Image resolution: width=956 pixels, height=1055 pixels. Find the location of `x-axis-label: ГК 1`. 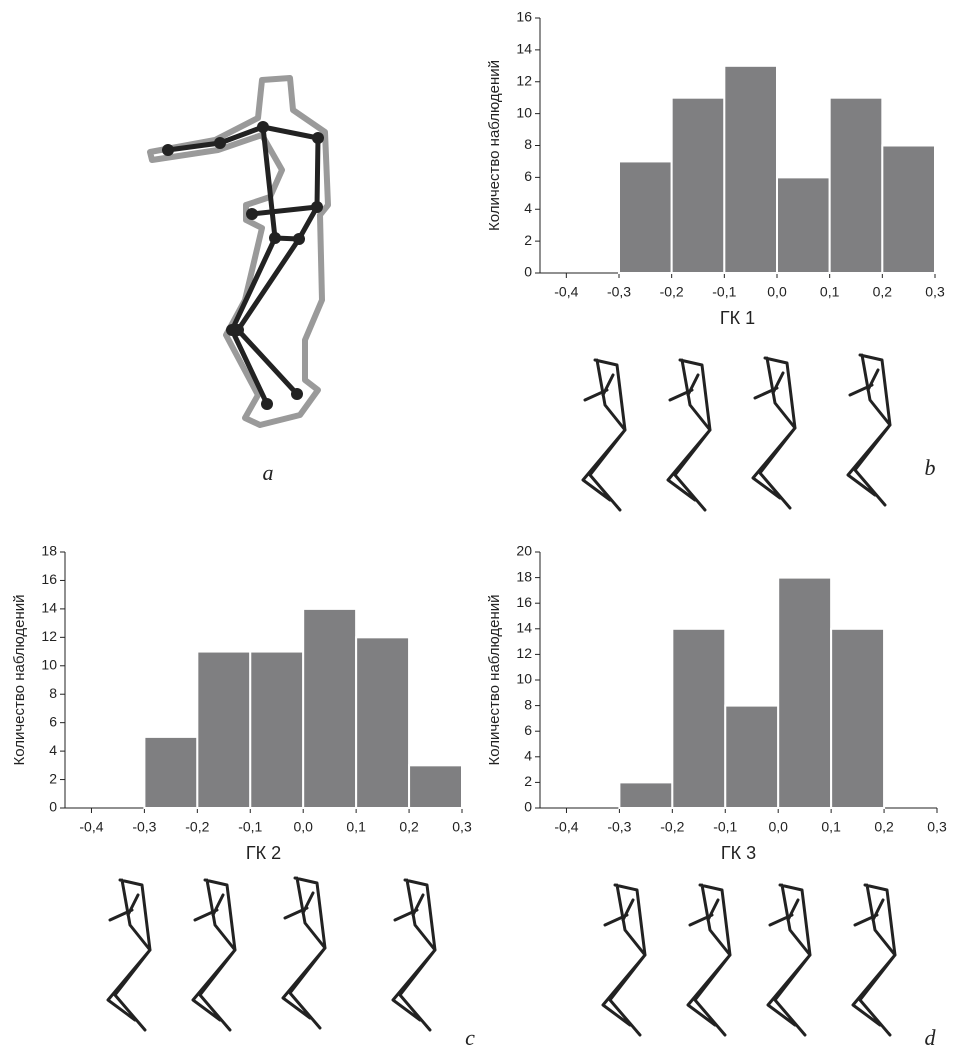

x-axis-label: ГК 1 is located at coordinates (737, 318).